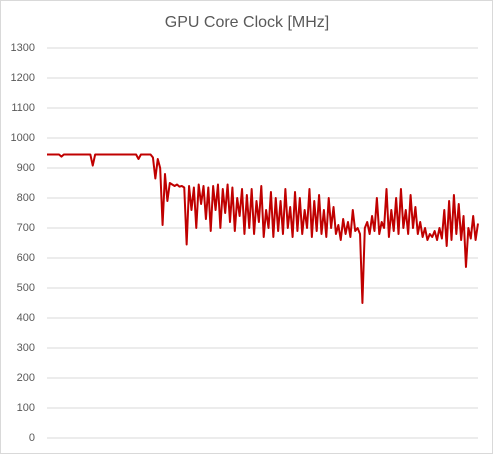 The height and width of the screenshot is (454, 493). I want to click on y-tick-label: 1300, so click(23, 48).